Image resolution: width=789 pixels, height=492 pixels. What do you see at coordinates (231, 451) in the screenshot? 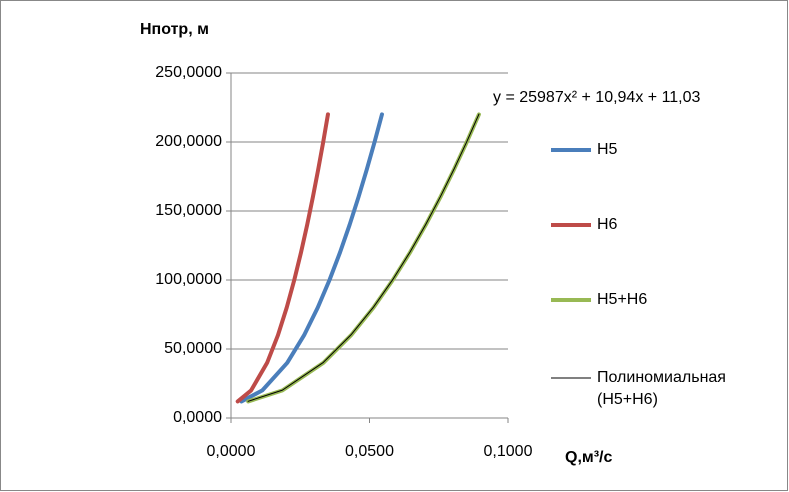
I see `x-tick-label: 0,0000` at bounding box center [231, 451].